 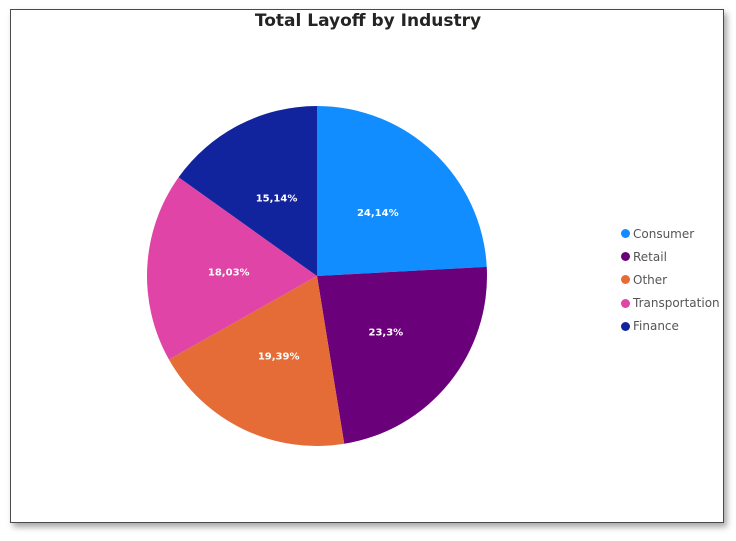 What do you see at coordinates (625, 257) in the screenshot?
I see `legend-marker-retail` at bounding box center [625, 257].